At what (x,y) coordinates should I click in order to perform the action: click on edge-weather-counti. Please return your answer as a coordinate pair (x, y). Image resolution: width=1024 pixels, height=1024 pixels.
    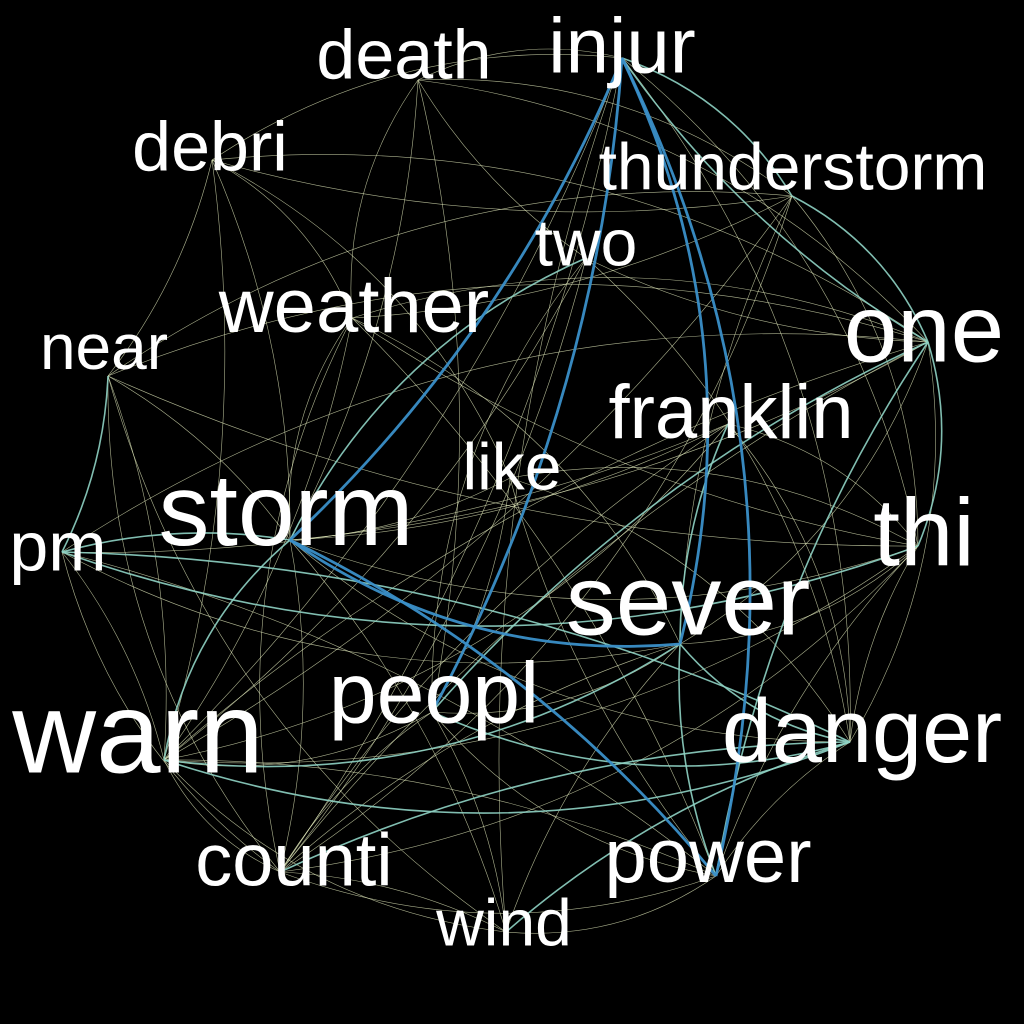
    Looking at the image, I should click on (306, 595).